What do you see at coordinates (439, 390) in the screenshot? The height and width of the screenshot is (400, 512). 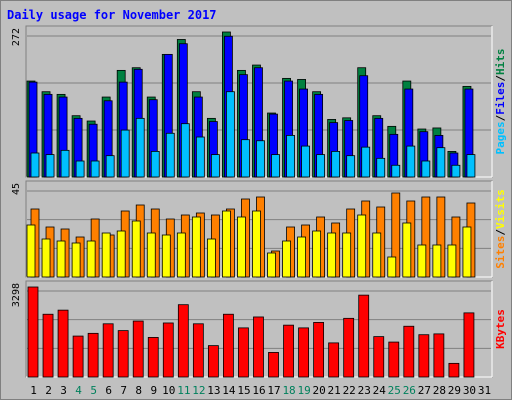 I see `day-tick-label: 28` at bounding box center [439, 390].